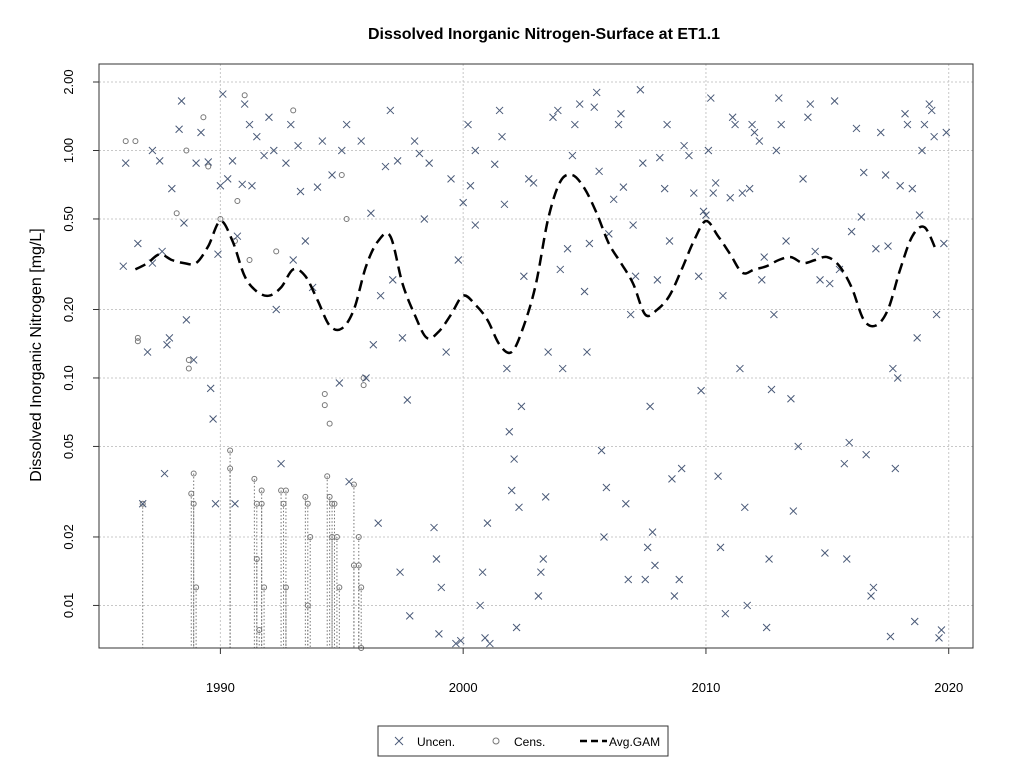 The width and height of the screenshot is (1024, 768). What do you see at coordinates (36, 354) in the screenshot?
I see `y-axis-label: Dissolved Inorganic Nitrogen [mg/L]` at bounding box center [36, 354].